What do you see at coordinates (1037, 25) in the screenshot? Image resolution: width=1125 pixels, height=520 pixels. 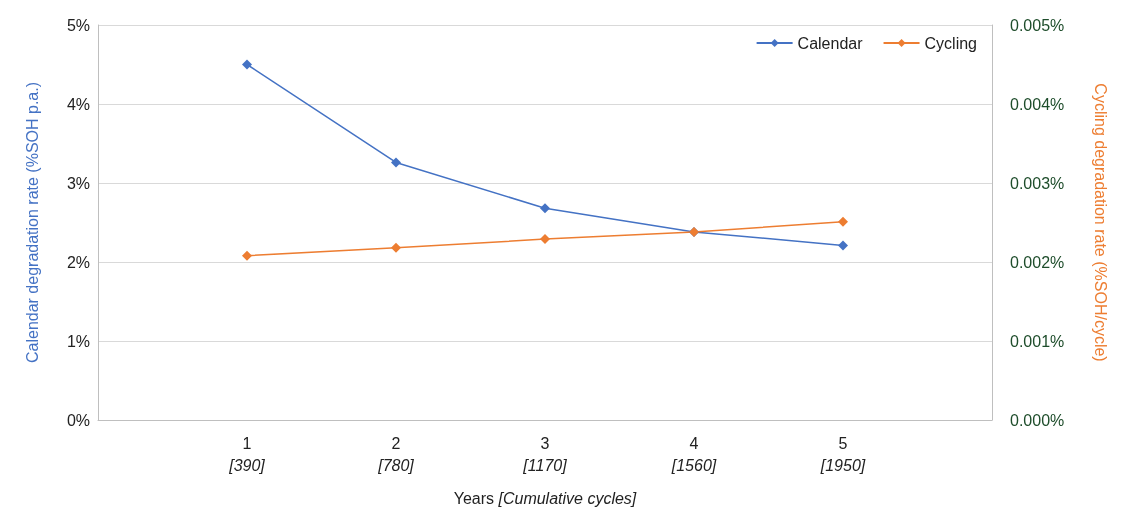 I see `y2-tick-label: 0.005%` at bounding box center [1037, 25].